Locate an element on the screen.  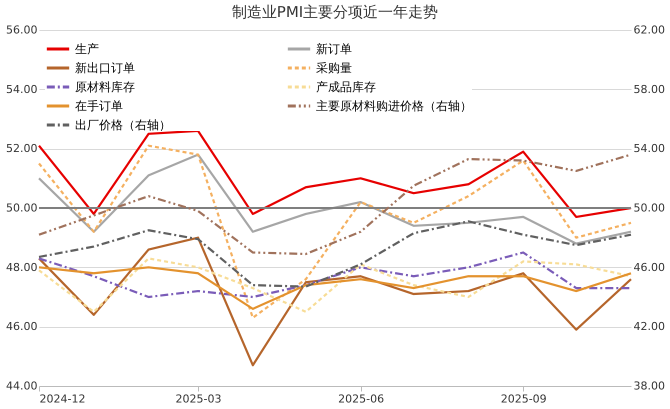
legend-label: 出厂价格（右轴） is located at coordinates (123, 125).